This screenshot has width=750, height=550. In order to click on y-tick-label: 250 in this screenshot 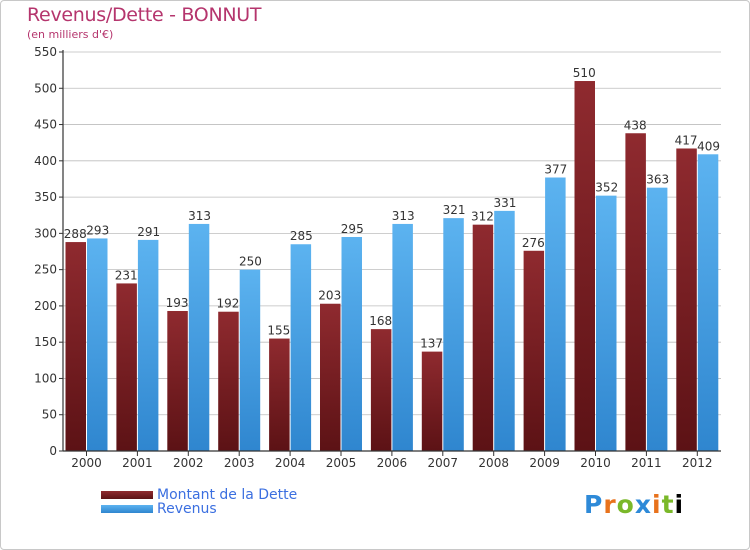, I will do `click(45, 270)`.